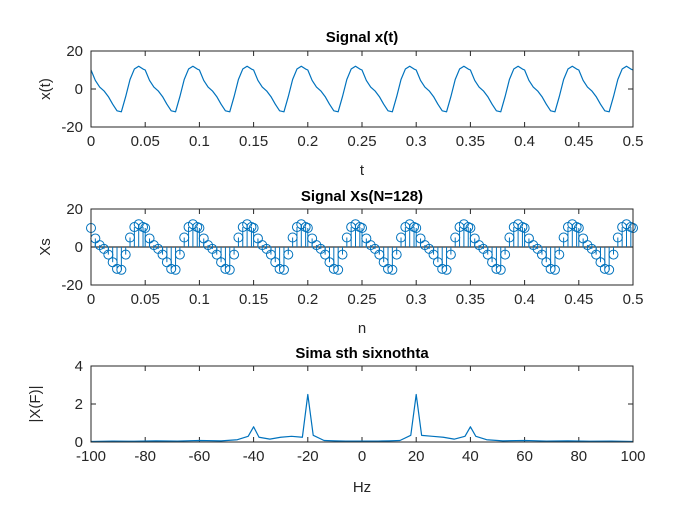 This screenshot has height=525, width=700. Describe the element at coordinates (45, 89) in the screenshot. I see `panel-1-ylabel: x(t)` at that location.